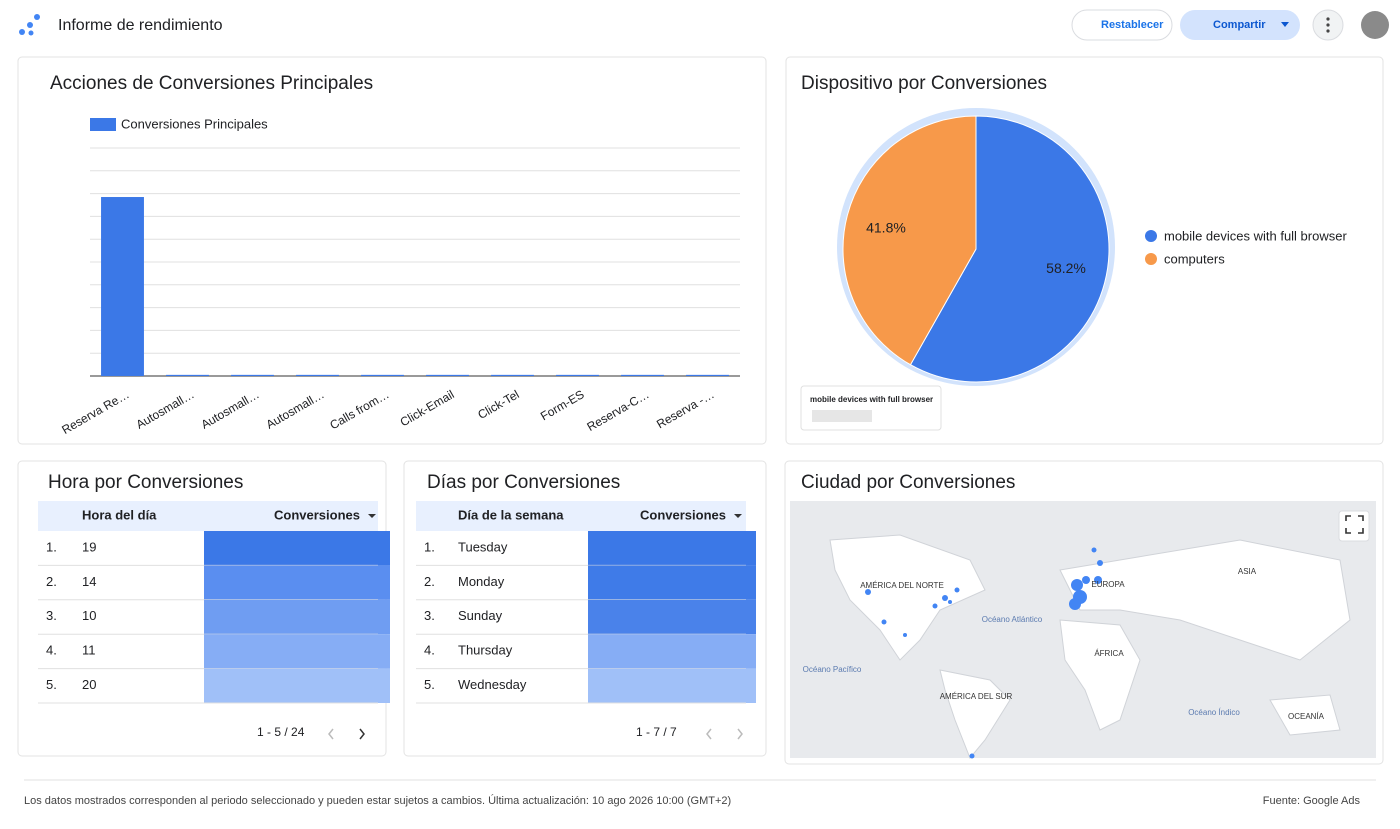 Image resolution: width=1400 pixels, height=829 pixels. Describe the element at coordinates (1285, 24) in the screenshot. I see `share-dropdown` at that location.